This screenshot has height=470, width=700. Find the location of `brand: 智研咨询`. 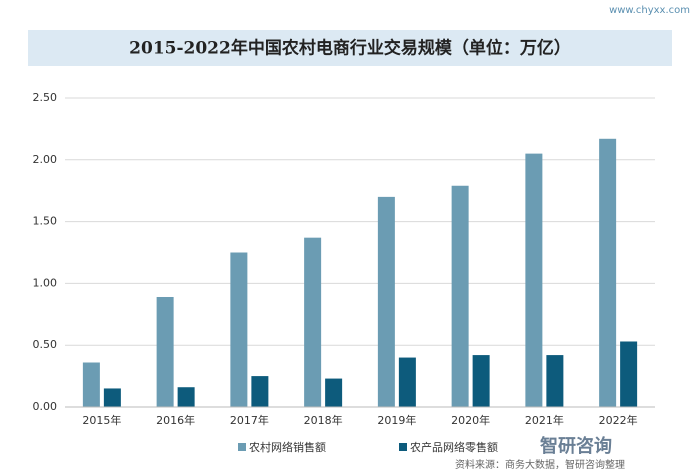

brand: 智研咨询 is located at coordinates (576, 446).